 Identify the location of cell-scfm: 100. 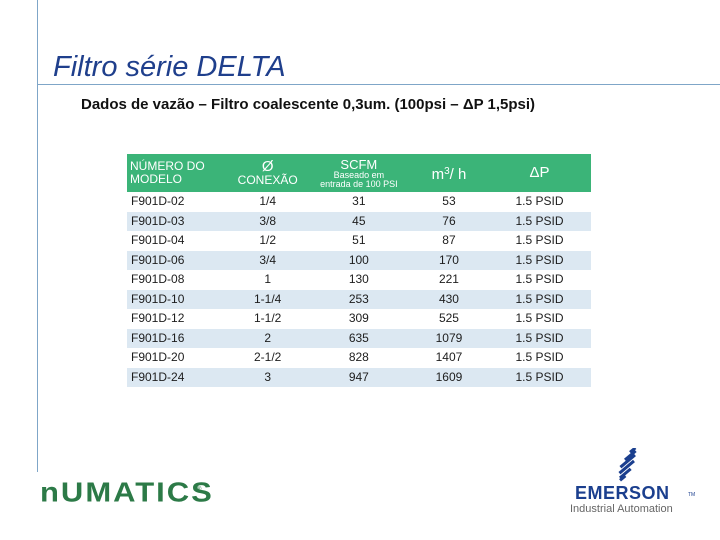
(358, 260).